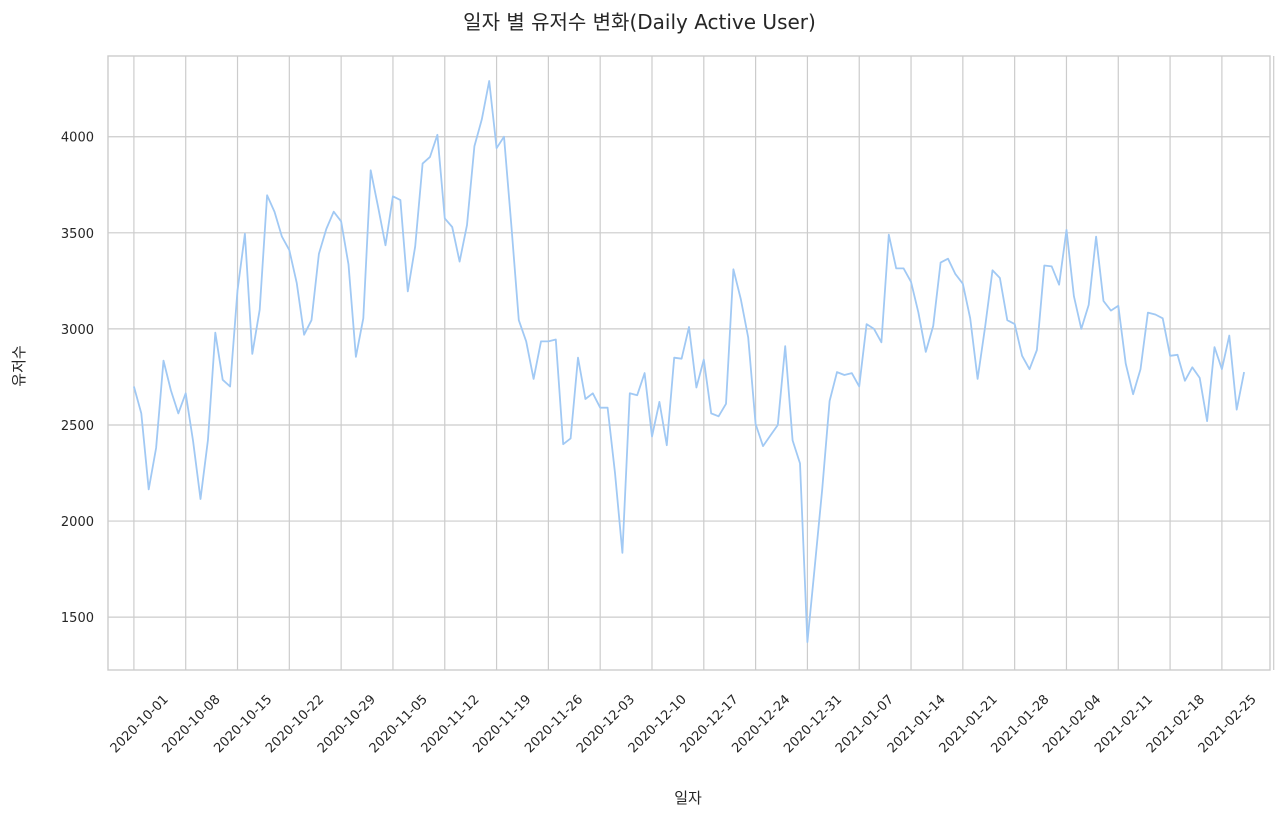 Image resolution: width=1279 pixels, height=817 pixels. What do you see at coordinates (77, 138) in the screenshot?
I see `y-tick-label: 4000` at bounding box center [77, 138].